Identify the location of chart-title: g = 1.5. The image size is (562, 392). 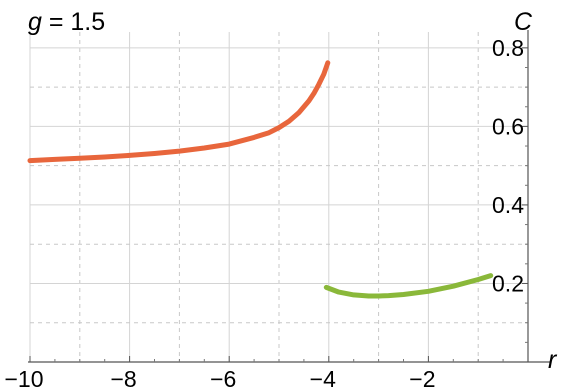
(66, 22).